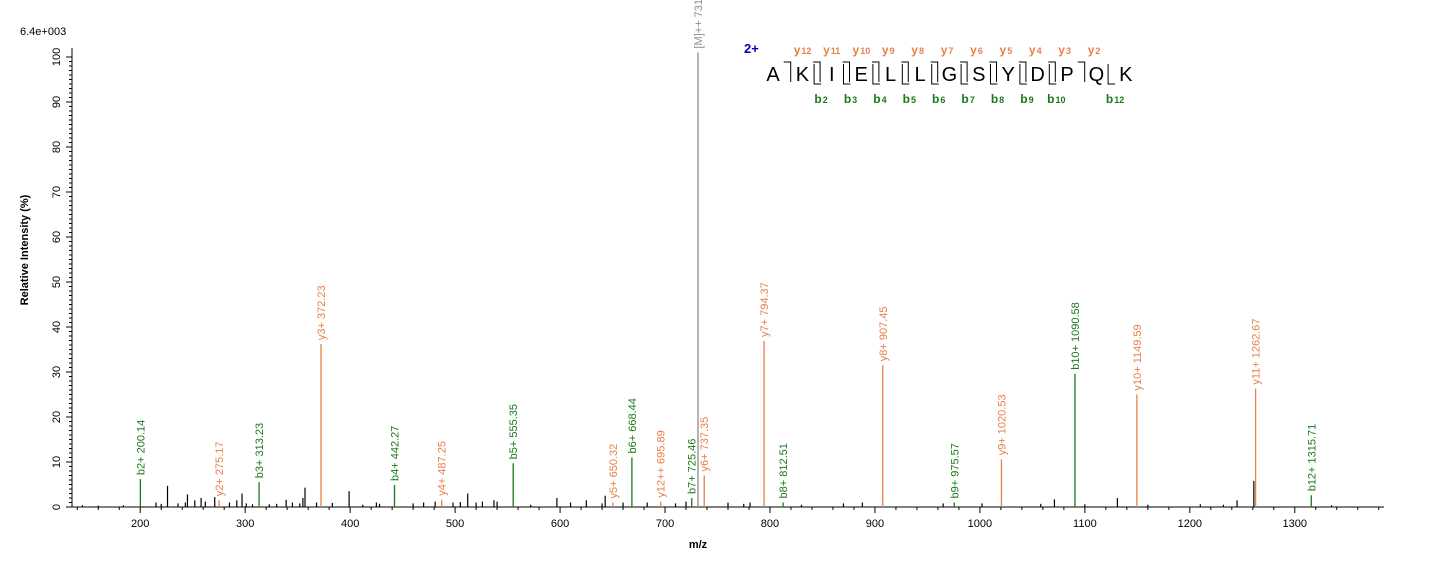 This screenshot has height=566, width=1436. I want to click on y-ion-index: 8, so click(921, 51).